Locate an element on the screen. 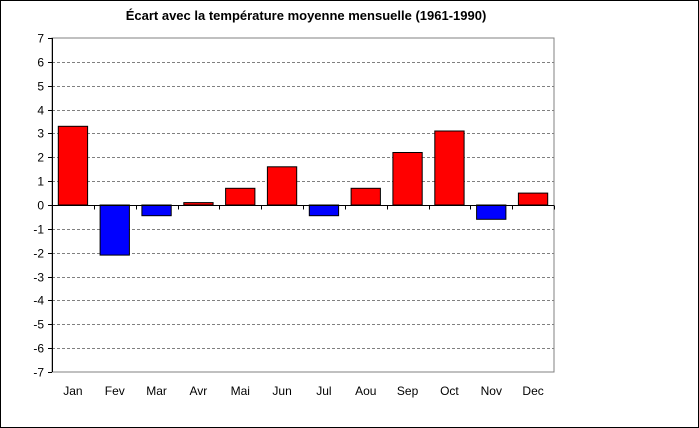 Image resolution: width=699 pixels, height=428 pixels. y-tick-label: 6 is located at coordinates (40, 63).